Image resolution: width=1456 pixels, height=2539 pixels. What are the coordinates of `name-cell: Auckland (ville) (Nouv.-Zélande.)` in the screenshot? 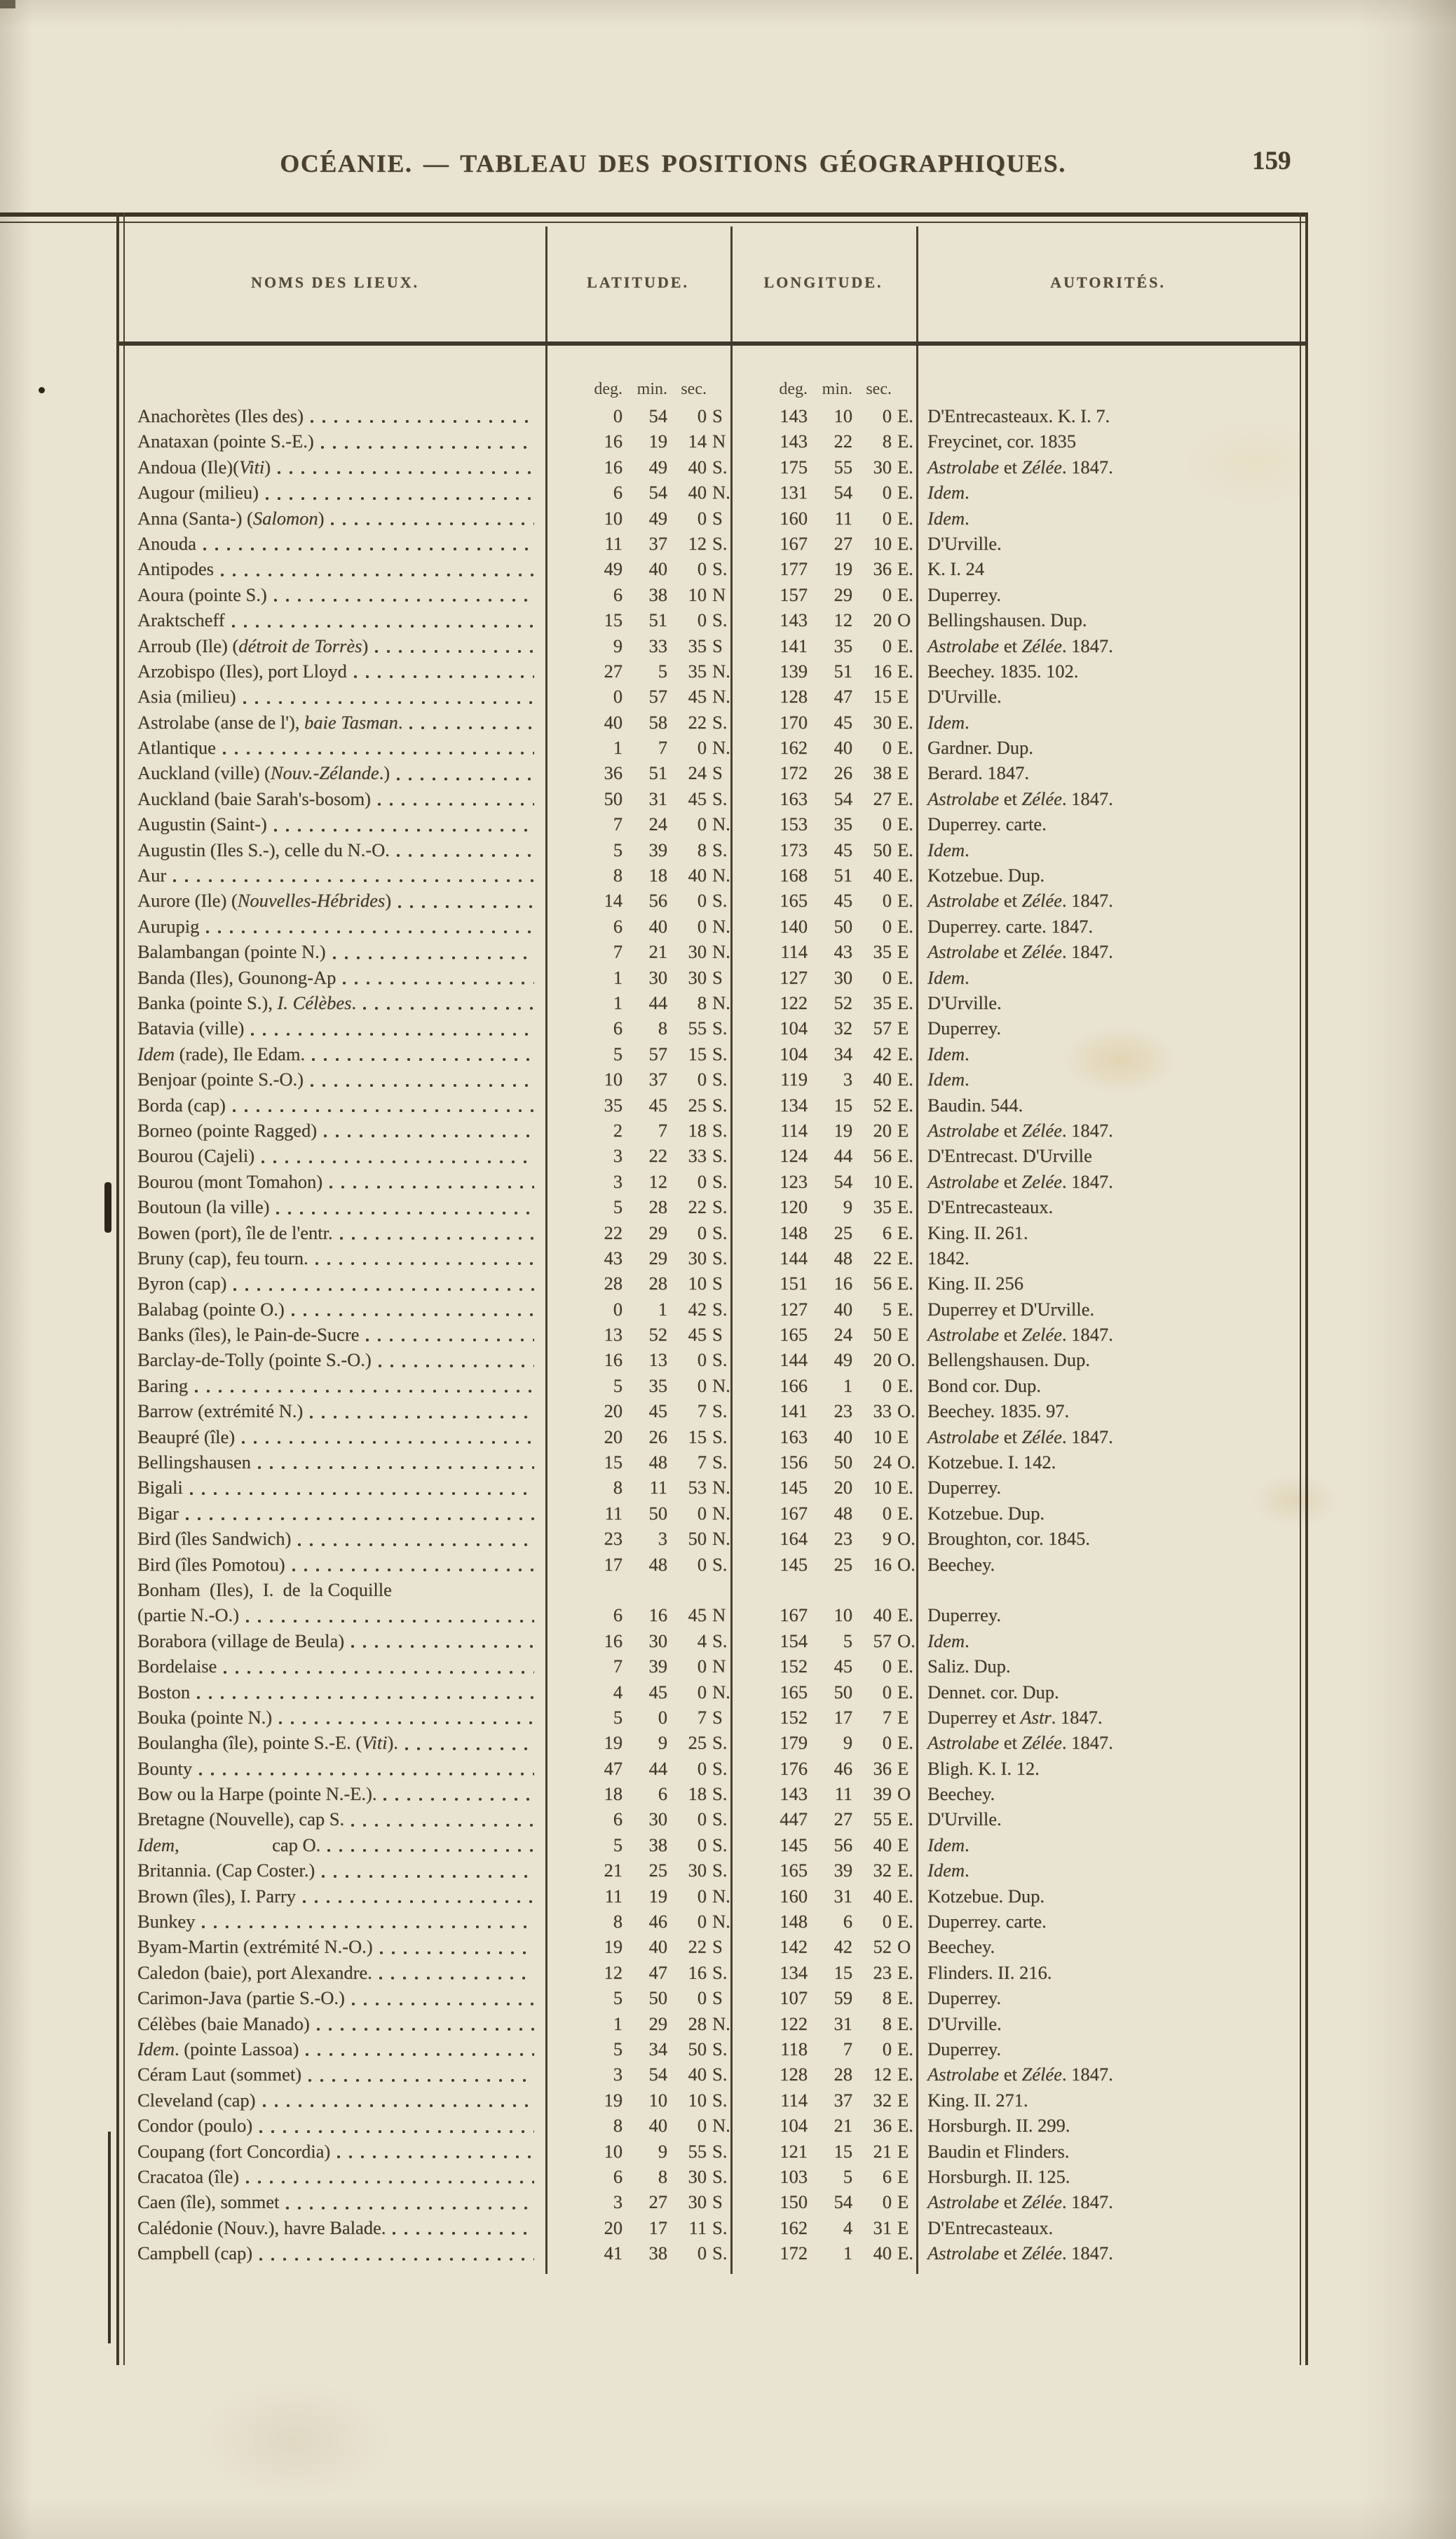 It's located at (335, 772).